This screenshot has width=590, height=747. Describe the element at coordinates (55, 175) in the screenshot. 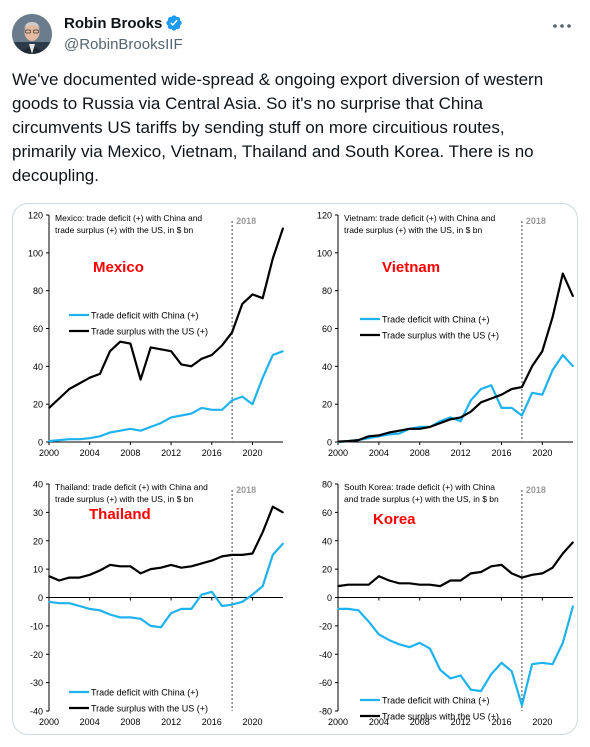

I see `tweet-text-line: decoupling.` at that location.